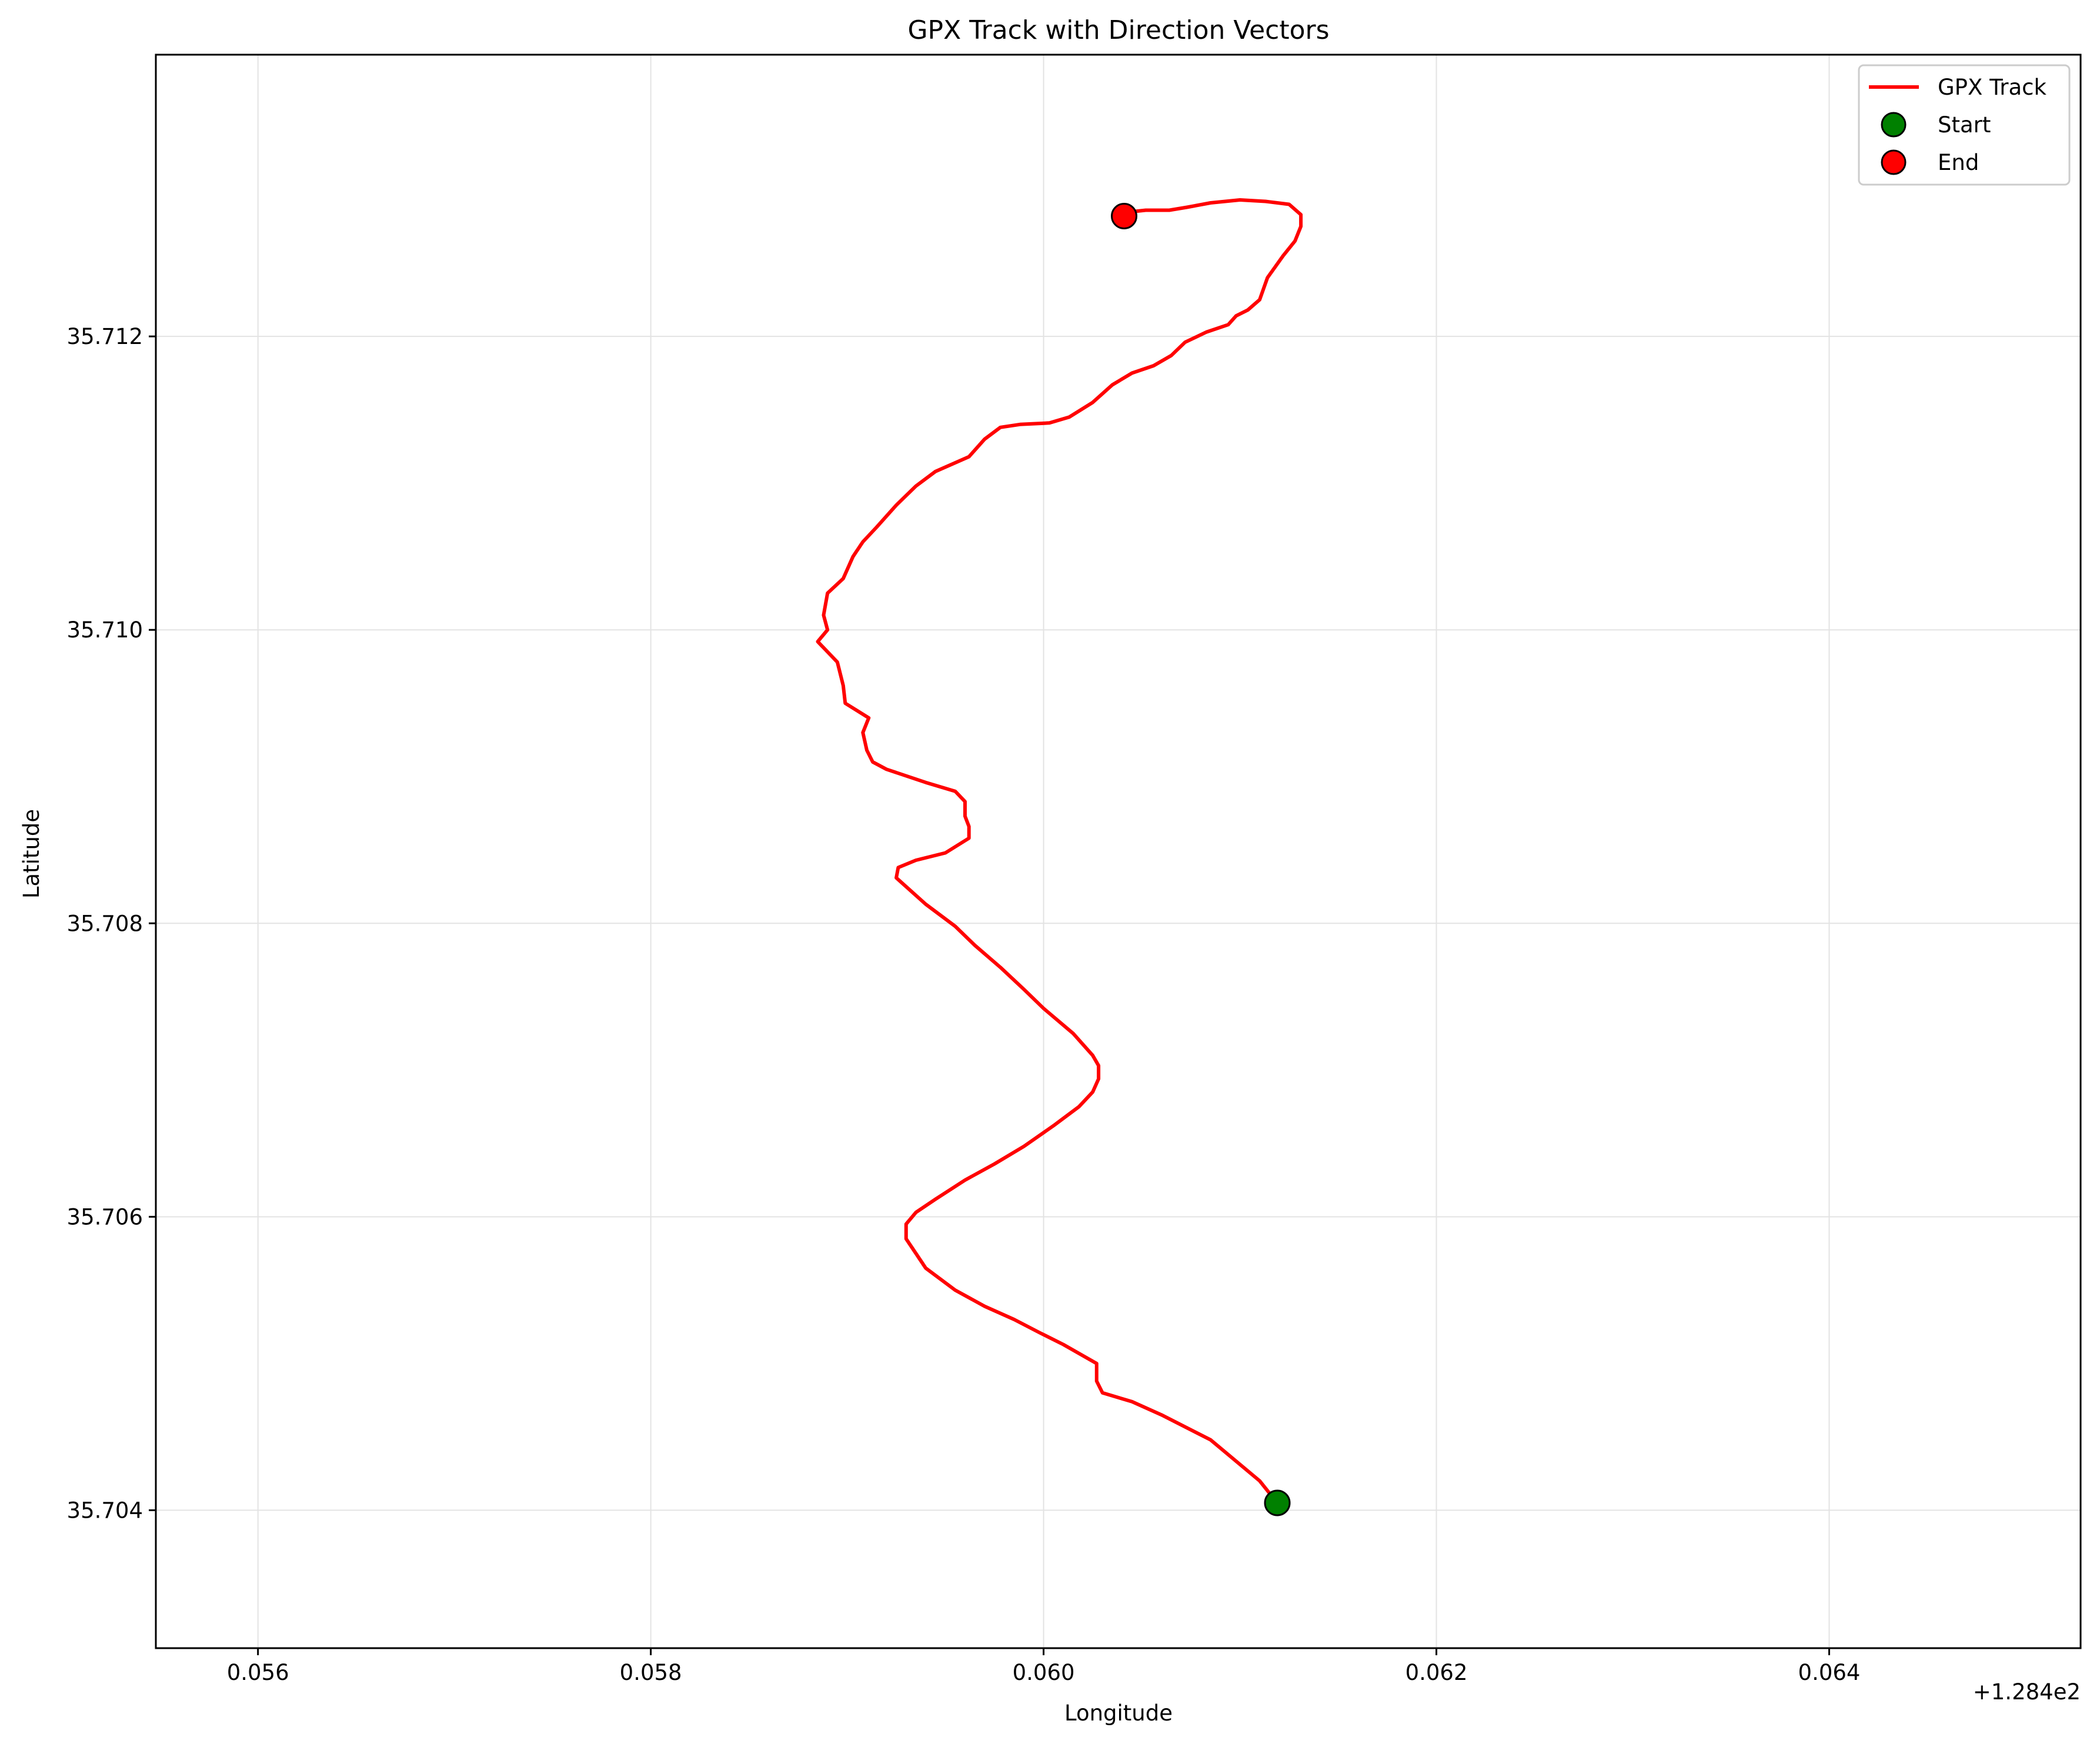 This screenshot has height=1744, width=2100. Describe the element at coordinates (1894, 125) in the screenshot. I see `legend-start-swatch` at that location.